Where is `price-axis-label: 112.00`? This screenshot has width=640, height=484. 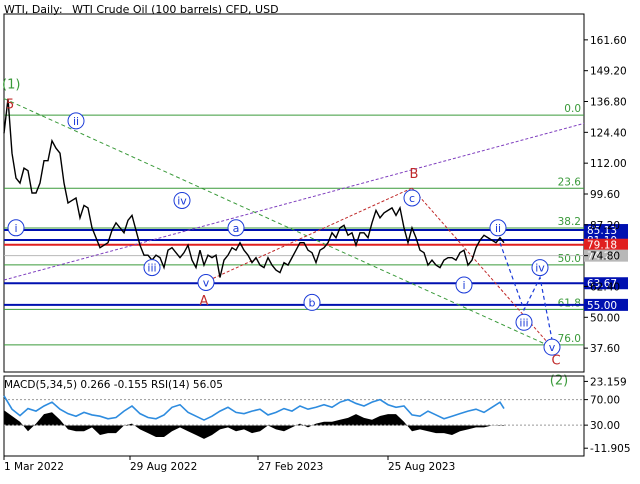
price-axis-label: 112.00 is located at coordinates (608, 164).